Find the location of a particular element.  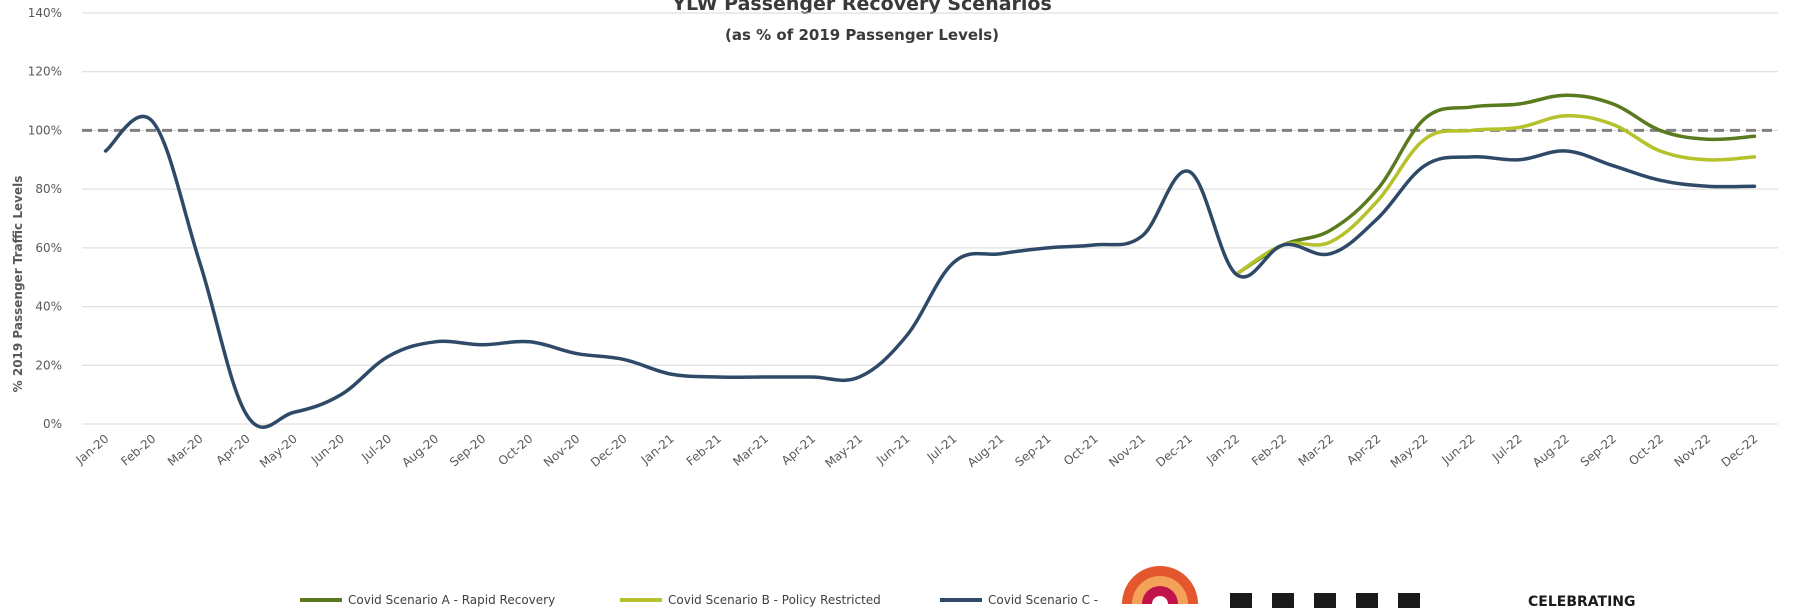

y-tick-label: 120% is located at coordinates (45, 72).